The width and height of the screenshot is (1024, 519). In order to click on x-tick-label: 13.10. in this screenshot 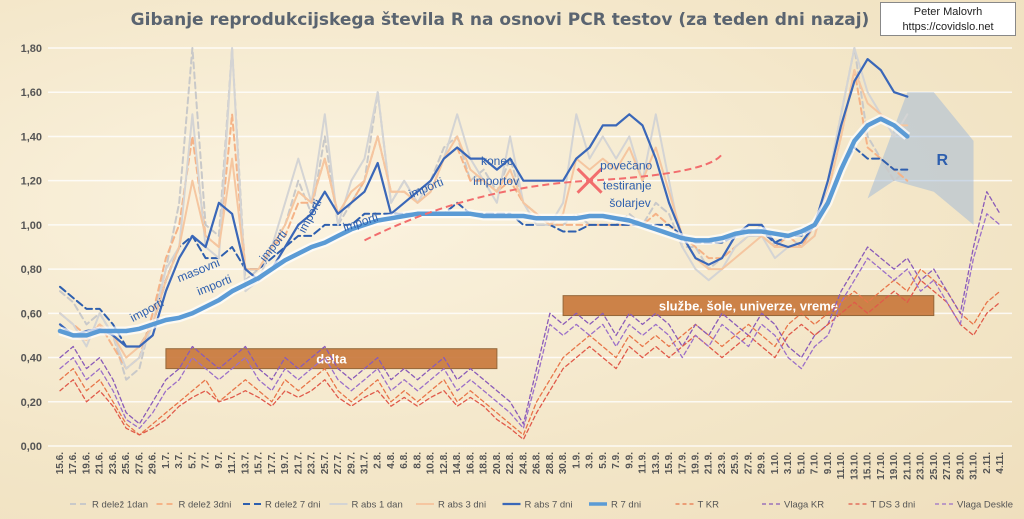, I will do `click(854, 466)`.